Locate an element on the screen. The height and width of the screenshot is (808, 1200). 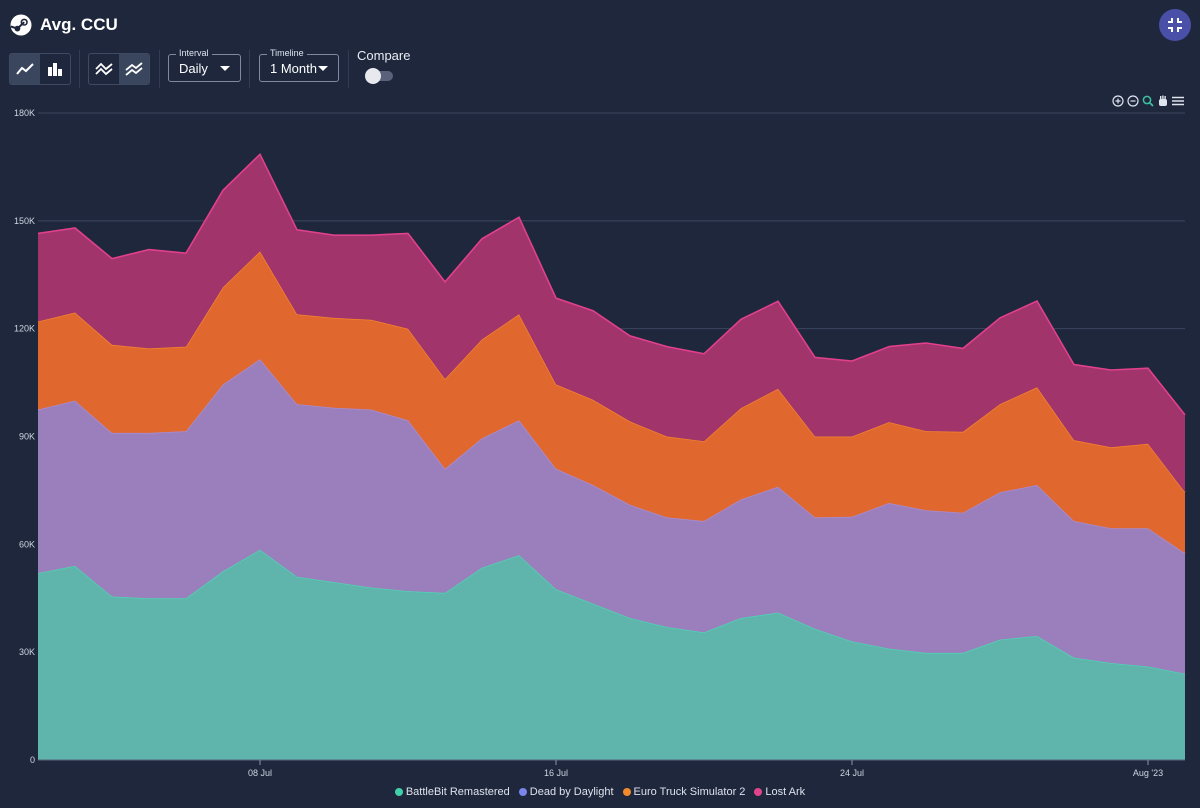
overlap-lines-icon is located at coordinates (104, 69).